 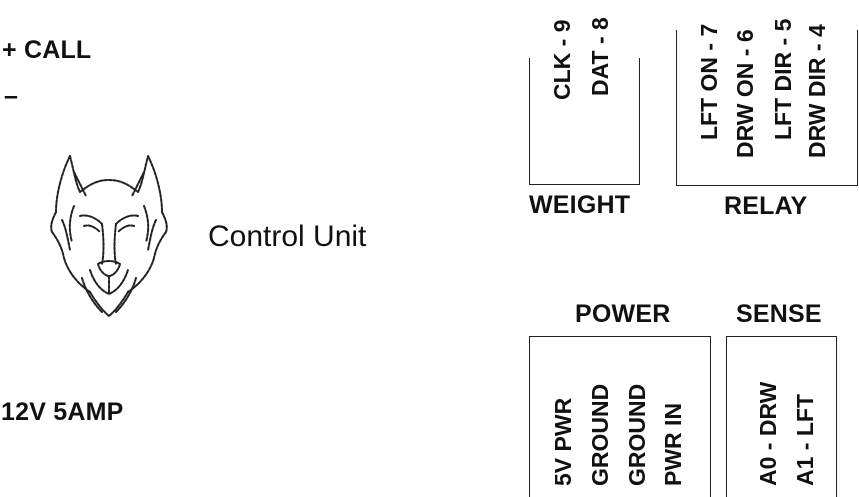 I want to click on power-pin-ground-1: GROUND, so click(x=600, y=435).